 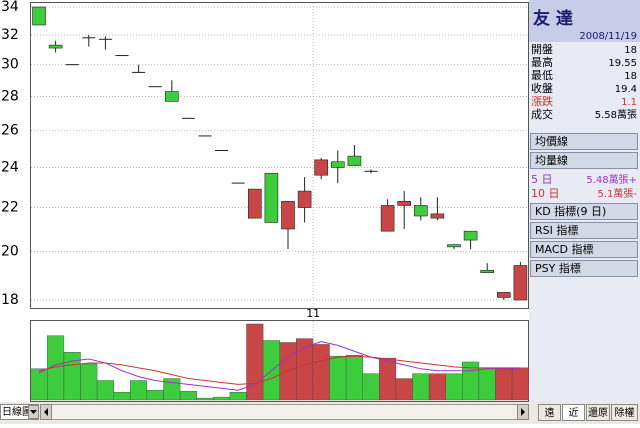 What do you see at coordinates (33, 412) in the screenshot?
I see `dropdown-arrow` at bounding box center [33, 412].